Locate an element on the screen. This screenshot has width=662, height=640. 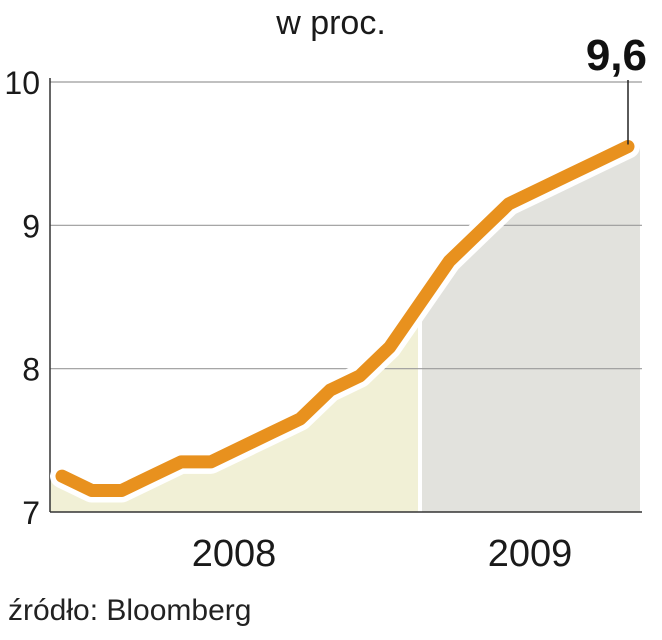
y-tick-label: 10 is located at coordinates (22, 83).